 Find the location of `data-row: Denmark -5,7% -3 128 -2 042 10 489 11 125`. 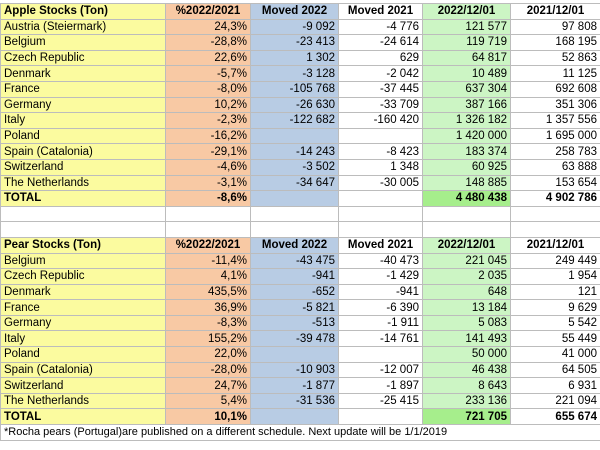

data-row: Denmark -5,7% -3 128 -2 042 10 489 11 125 is located at coordinates (300, 73).